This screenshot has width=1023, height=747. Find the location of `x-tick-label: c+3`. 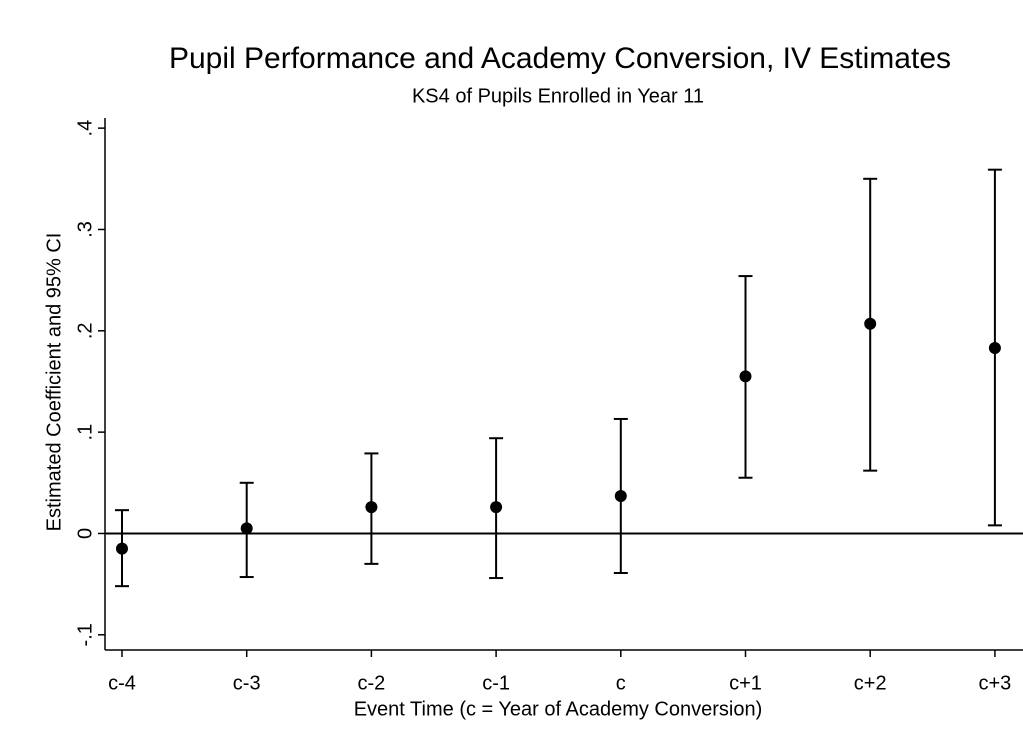

x-tick-label: c+3 is located at coordinates (994, 683).